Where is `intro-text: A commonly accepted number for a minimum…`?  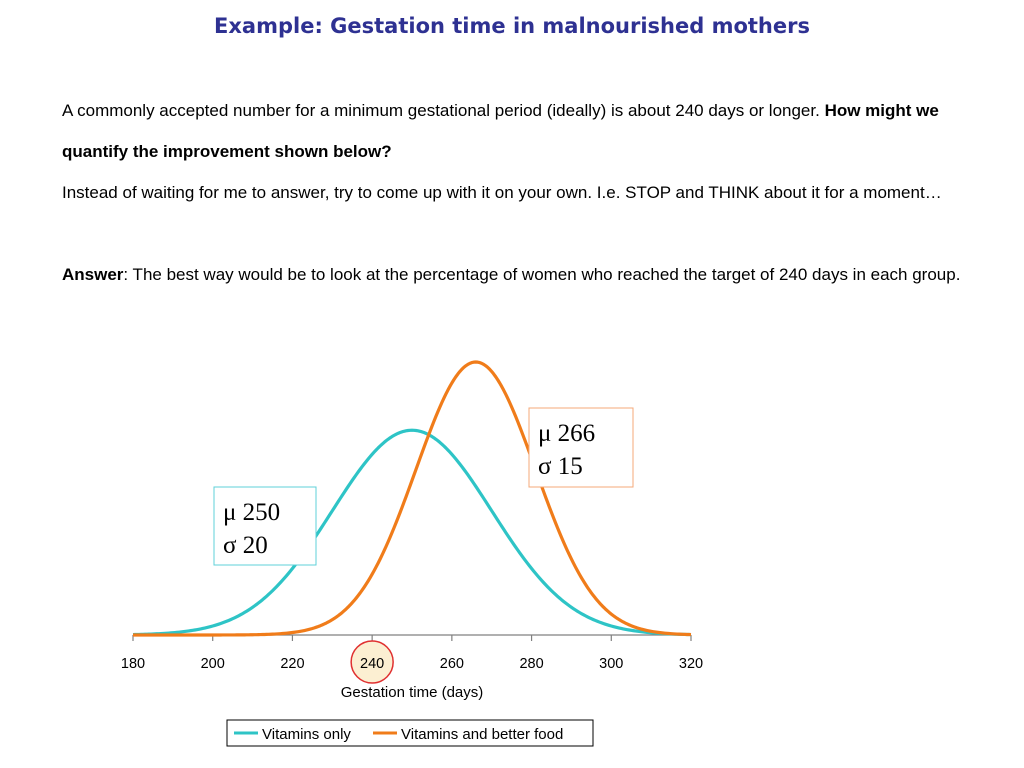
intro-text: A commonly accepted number for a minimum… is located at coordinates (441, 110).